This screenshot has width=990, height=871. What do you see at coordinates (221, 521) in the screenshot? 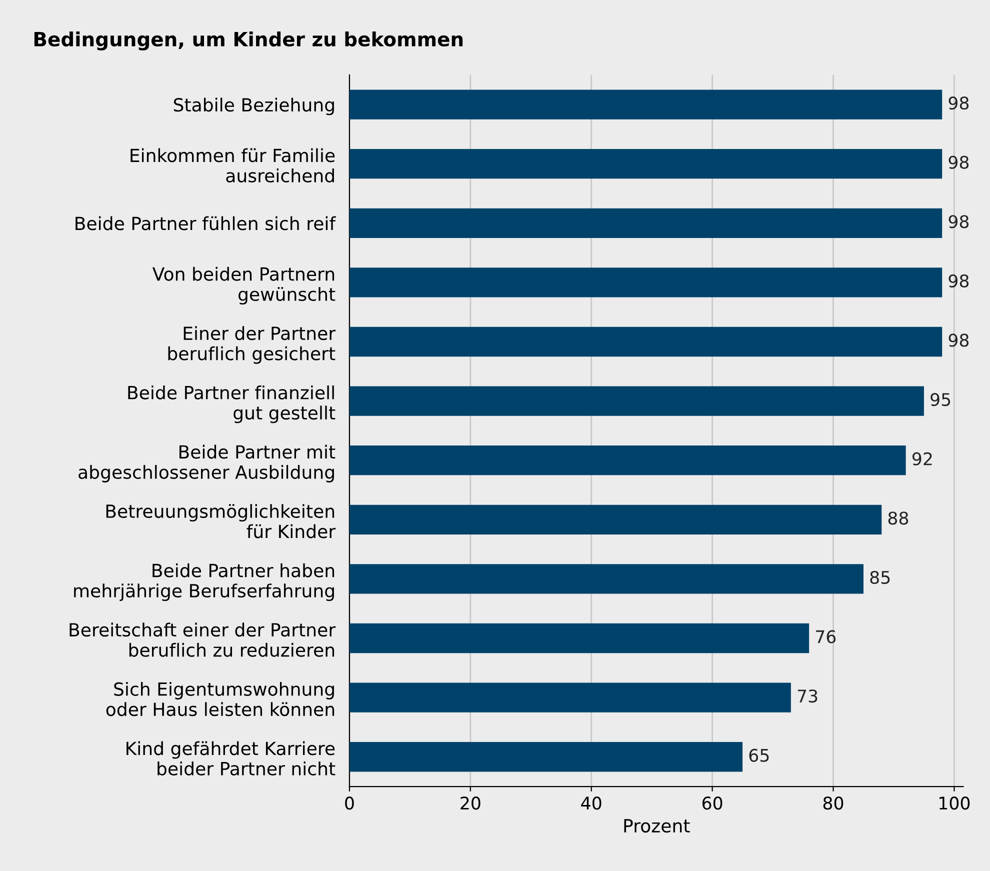
I see `y-tick-label: Betreuungsmöglichkeiten für Kinder` at bounding box center [221, 521].